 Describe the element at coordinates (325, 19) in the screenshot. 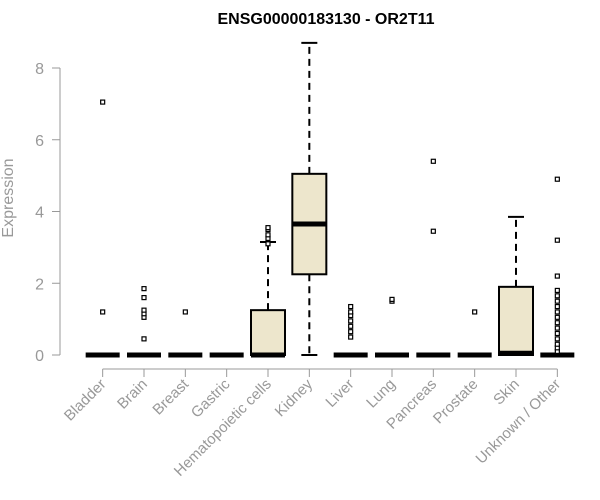

I see `chart-title: ENSG00000183130 - OR2T11` at that location.